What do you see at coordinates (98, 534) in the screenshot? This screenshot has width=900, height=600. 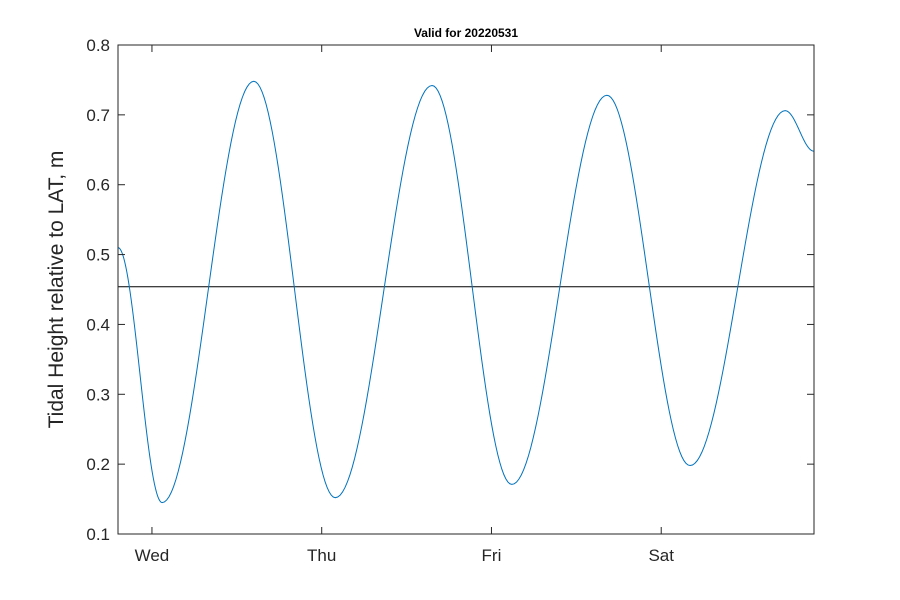 I see `y-tick-label: 0.1` at bounding box center [98, 534].